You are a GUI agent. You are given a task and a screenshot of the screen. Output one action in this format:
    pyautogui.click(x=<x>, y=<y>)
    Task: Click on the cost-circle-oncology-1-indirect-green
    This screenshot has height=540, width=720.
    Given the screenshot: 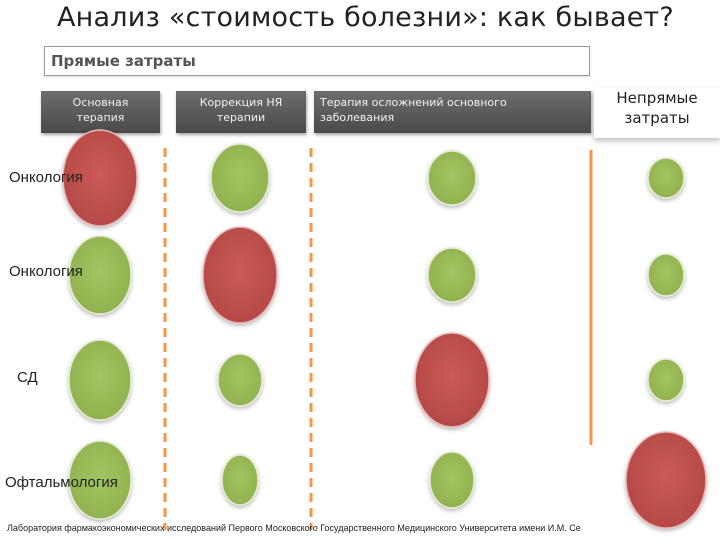 What is the action you would take?
    pyautogui.click(x=666, y=178)
    